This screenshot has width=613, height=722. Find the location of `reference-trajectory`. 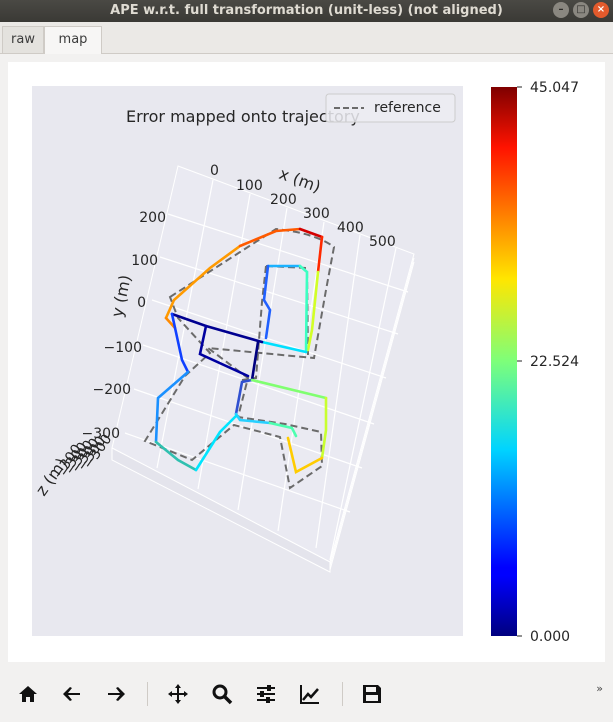

reference-trajectory is located at coordinates (239, 358).